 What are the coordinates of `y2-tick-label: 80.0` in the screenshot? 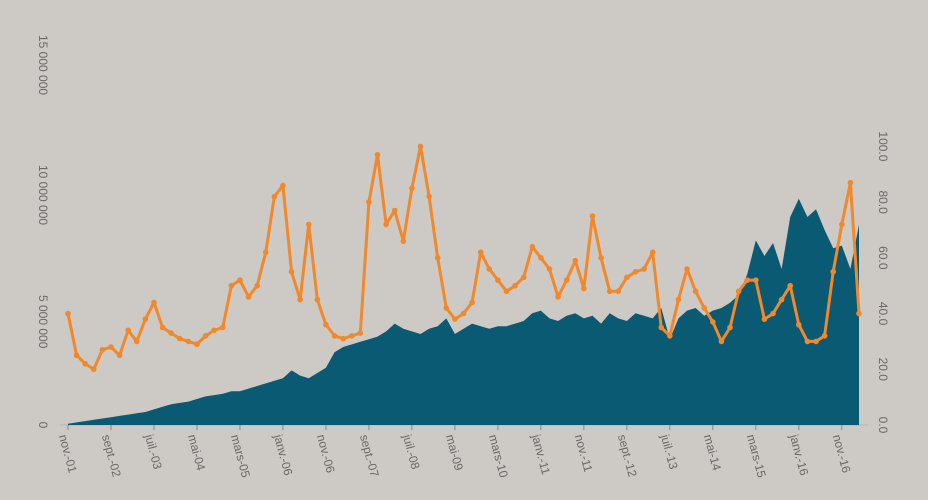 It's located at (883, 202).